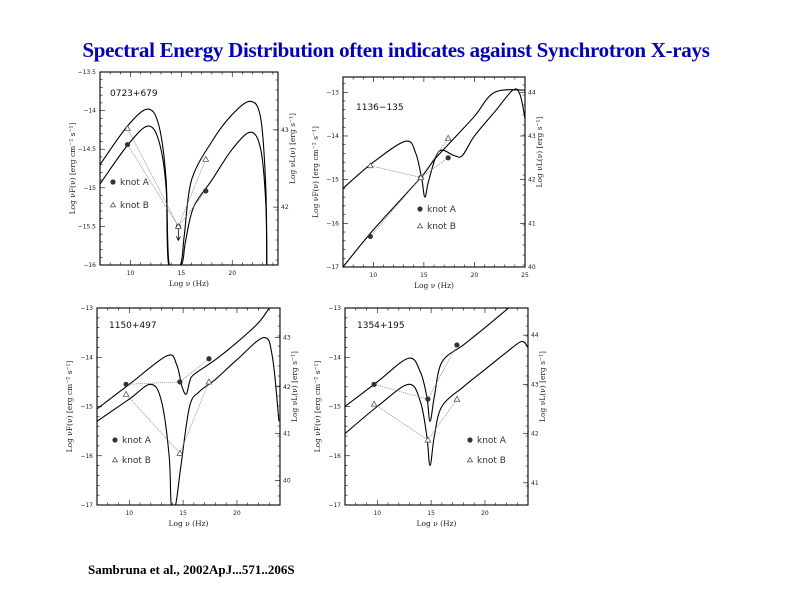 This screenshot has width=792, height=612. I want to click on x-tick-label: 25, so click(525, 275).